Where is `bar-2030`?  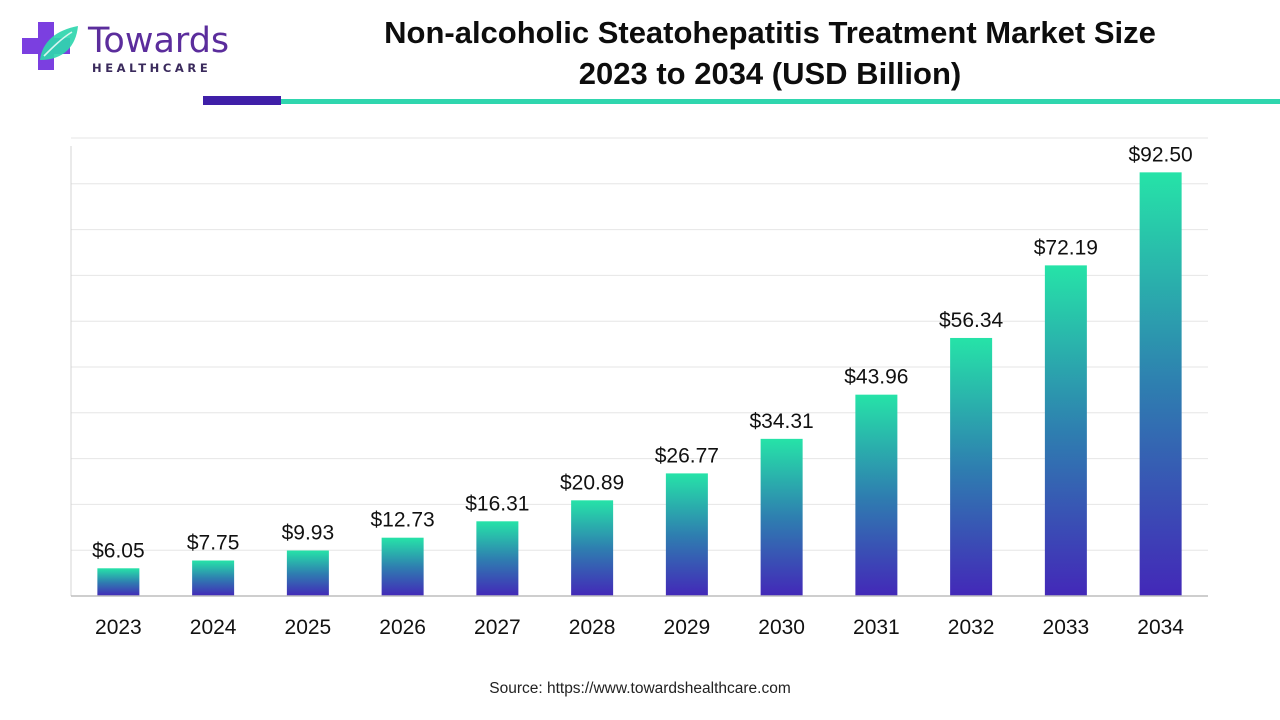 bar-2030 is located at coordinates (781, 517).